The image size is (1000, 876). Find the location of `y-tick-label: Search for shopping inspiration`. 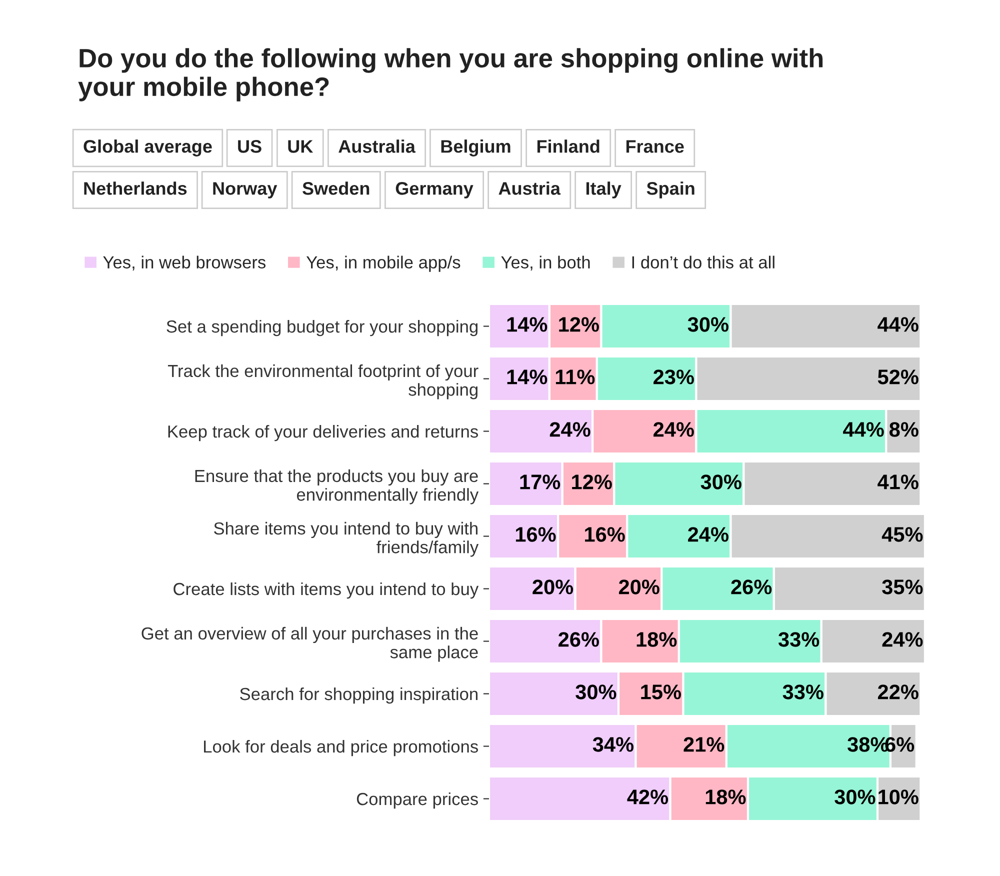

y-tick-label: Search for shopping inspiration is located at coordinates (359, 695).